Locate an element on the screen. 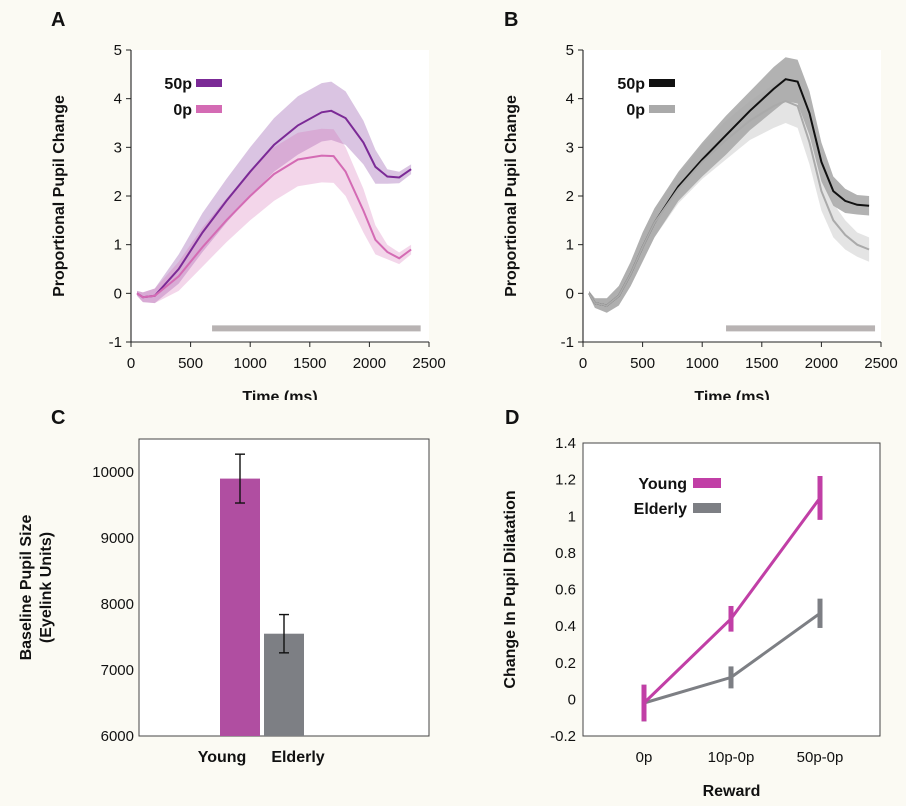 The image size is (906, 806). y-tick-label: 0.4 is located at coordinates (565, 626).